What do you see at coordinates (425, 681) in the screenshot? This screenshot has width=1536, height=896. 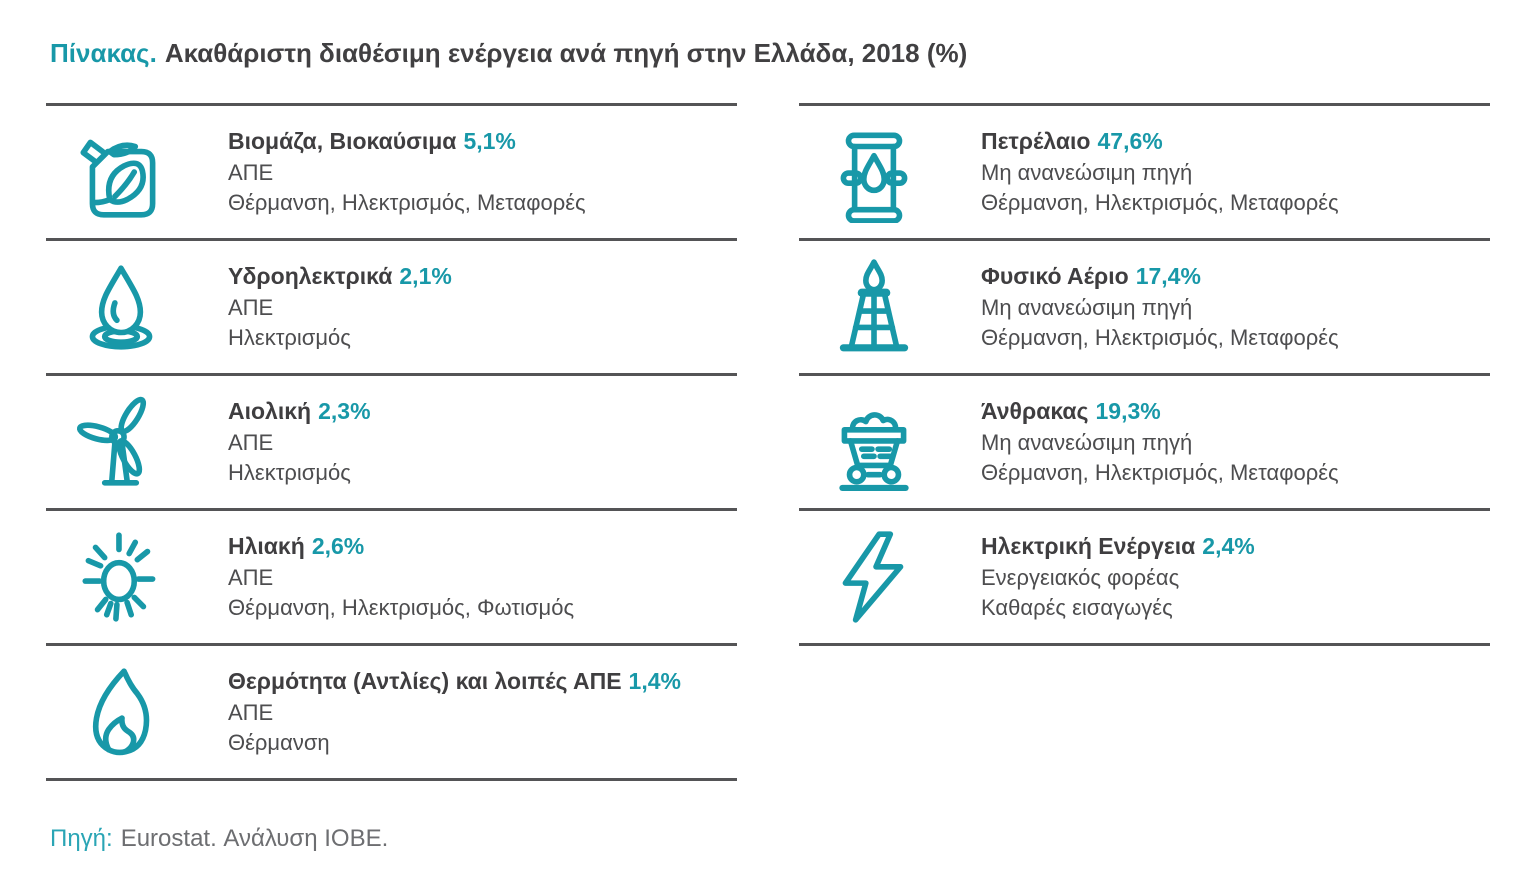 I see `energy-name: Θερμότητα (Αντλίες) και λοιπές ΑΠΕ` at bounding box center [425, 681].